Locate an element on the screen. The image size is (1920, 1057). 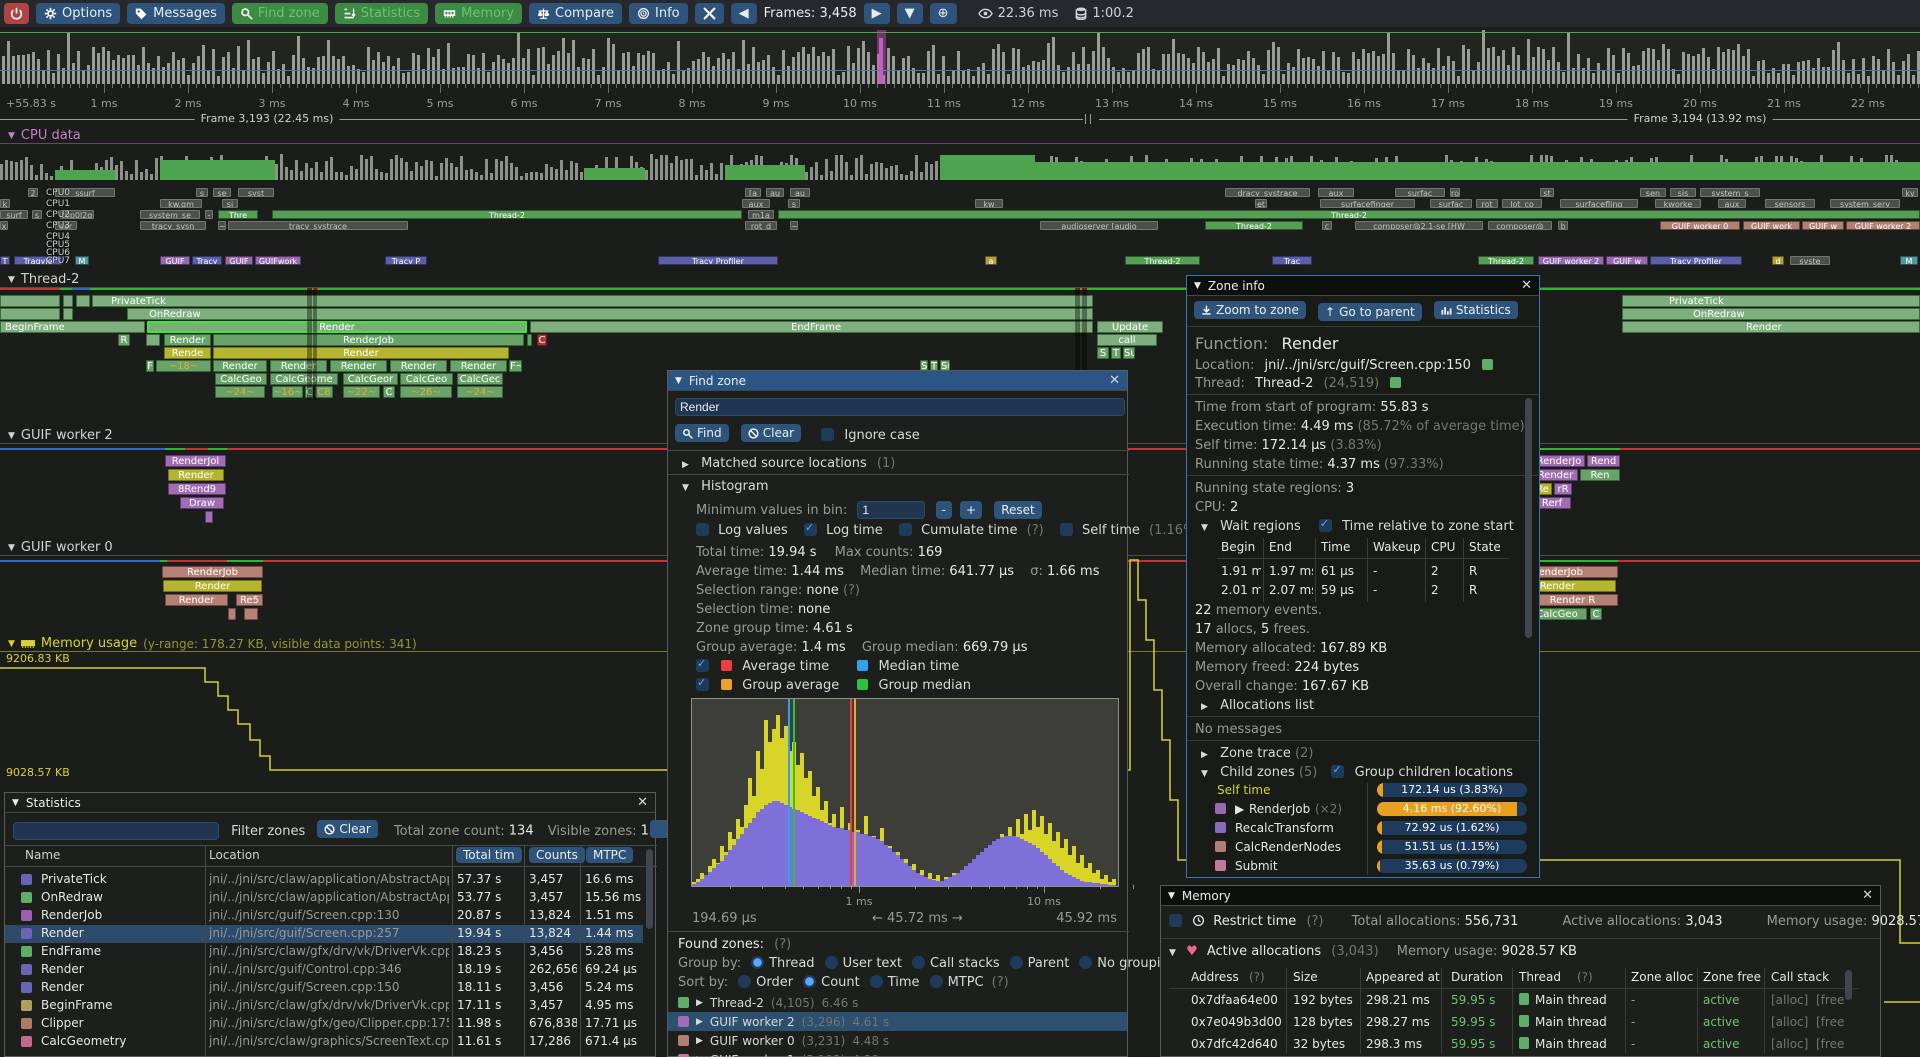
zone-box: F is located at coordinates (150, 366).